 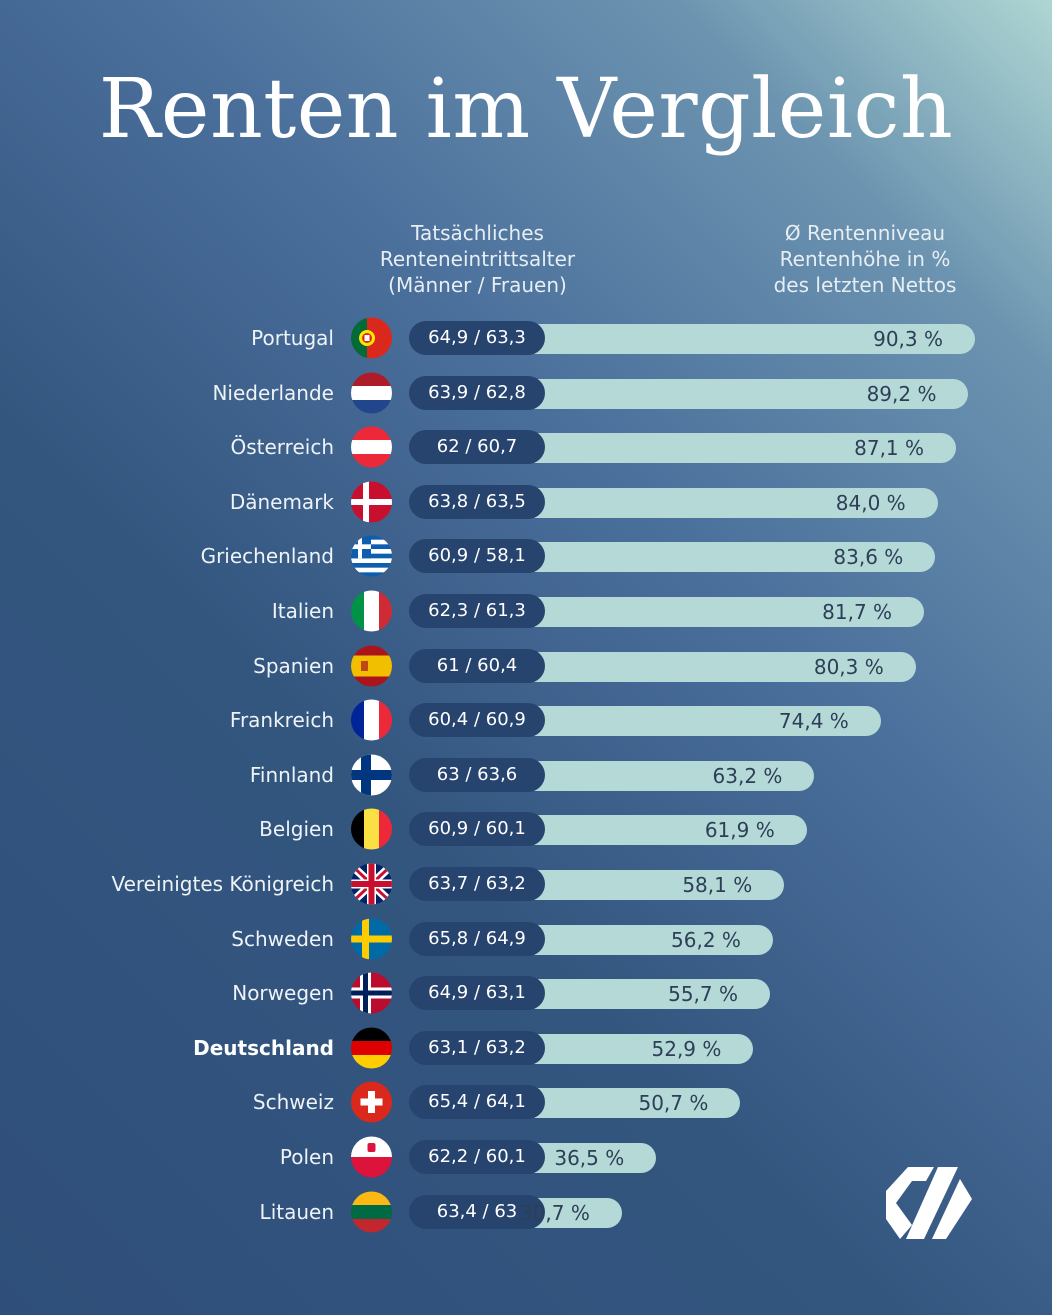 I want to click on pension-level-value: 83,6 %, so click(x=868, y=557).